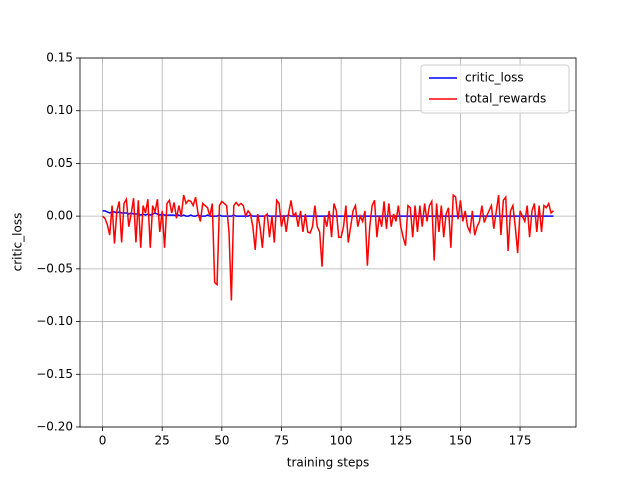 Image resolution: width=640 pixels, height=480 pixels. What do you see at coordinates (103, 441) in the screenshot?
I see `x-tick-label: 0` at bounding box center [103, 441].